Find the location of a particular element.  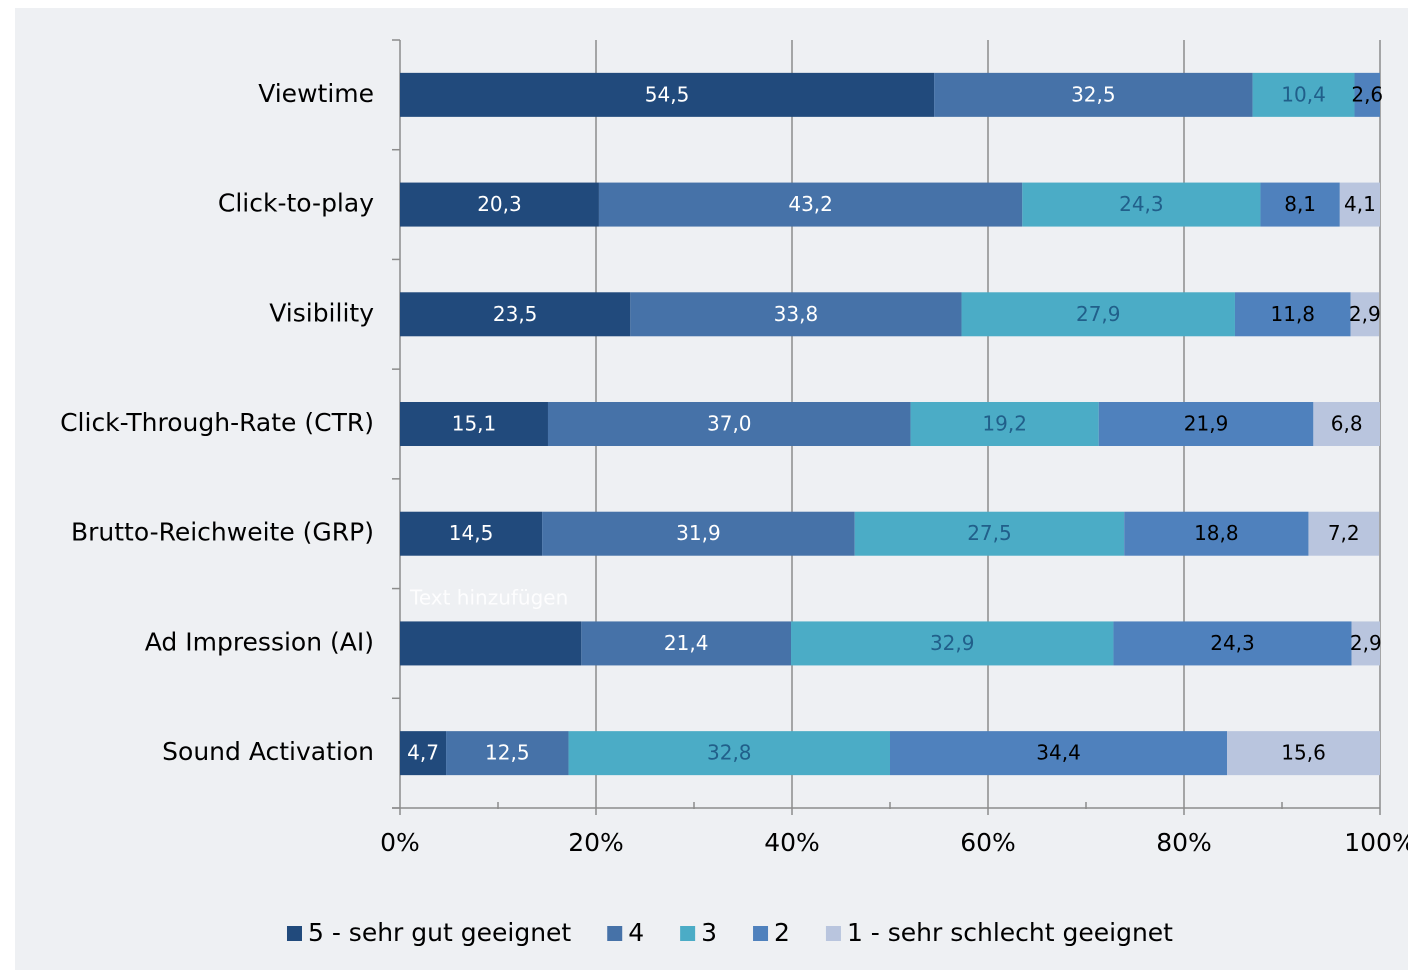

data-label: 15,1 is located at coordinates (474, 424).